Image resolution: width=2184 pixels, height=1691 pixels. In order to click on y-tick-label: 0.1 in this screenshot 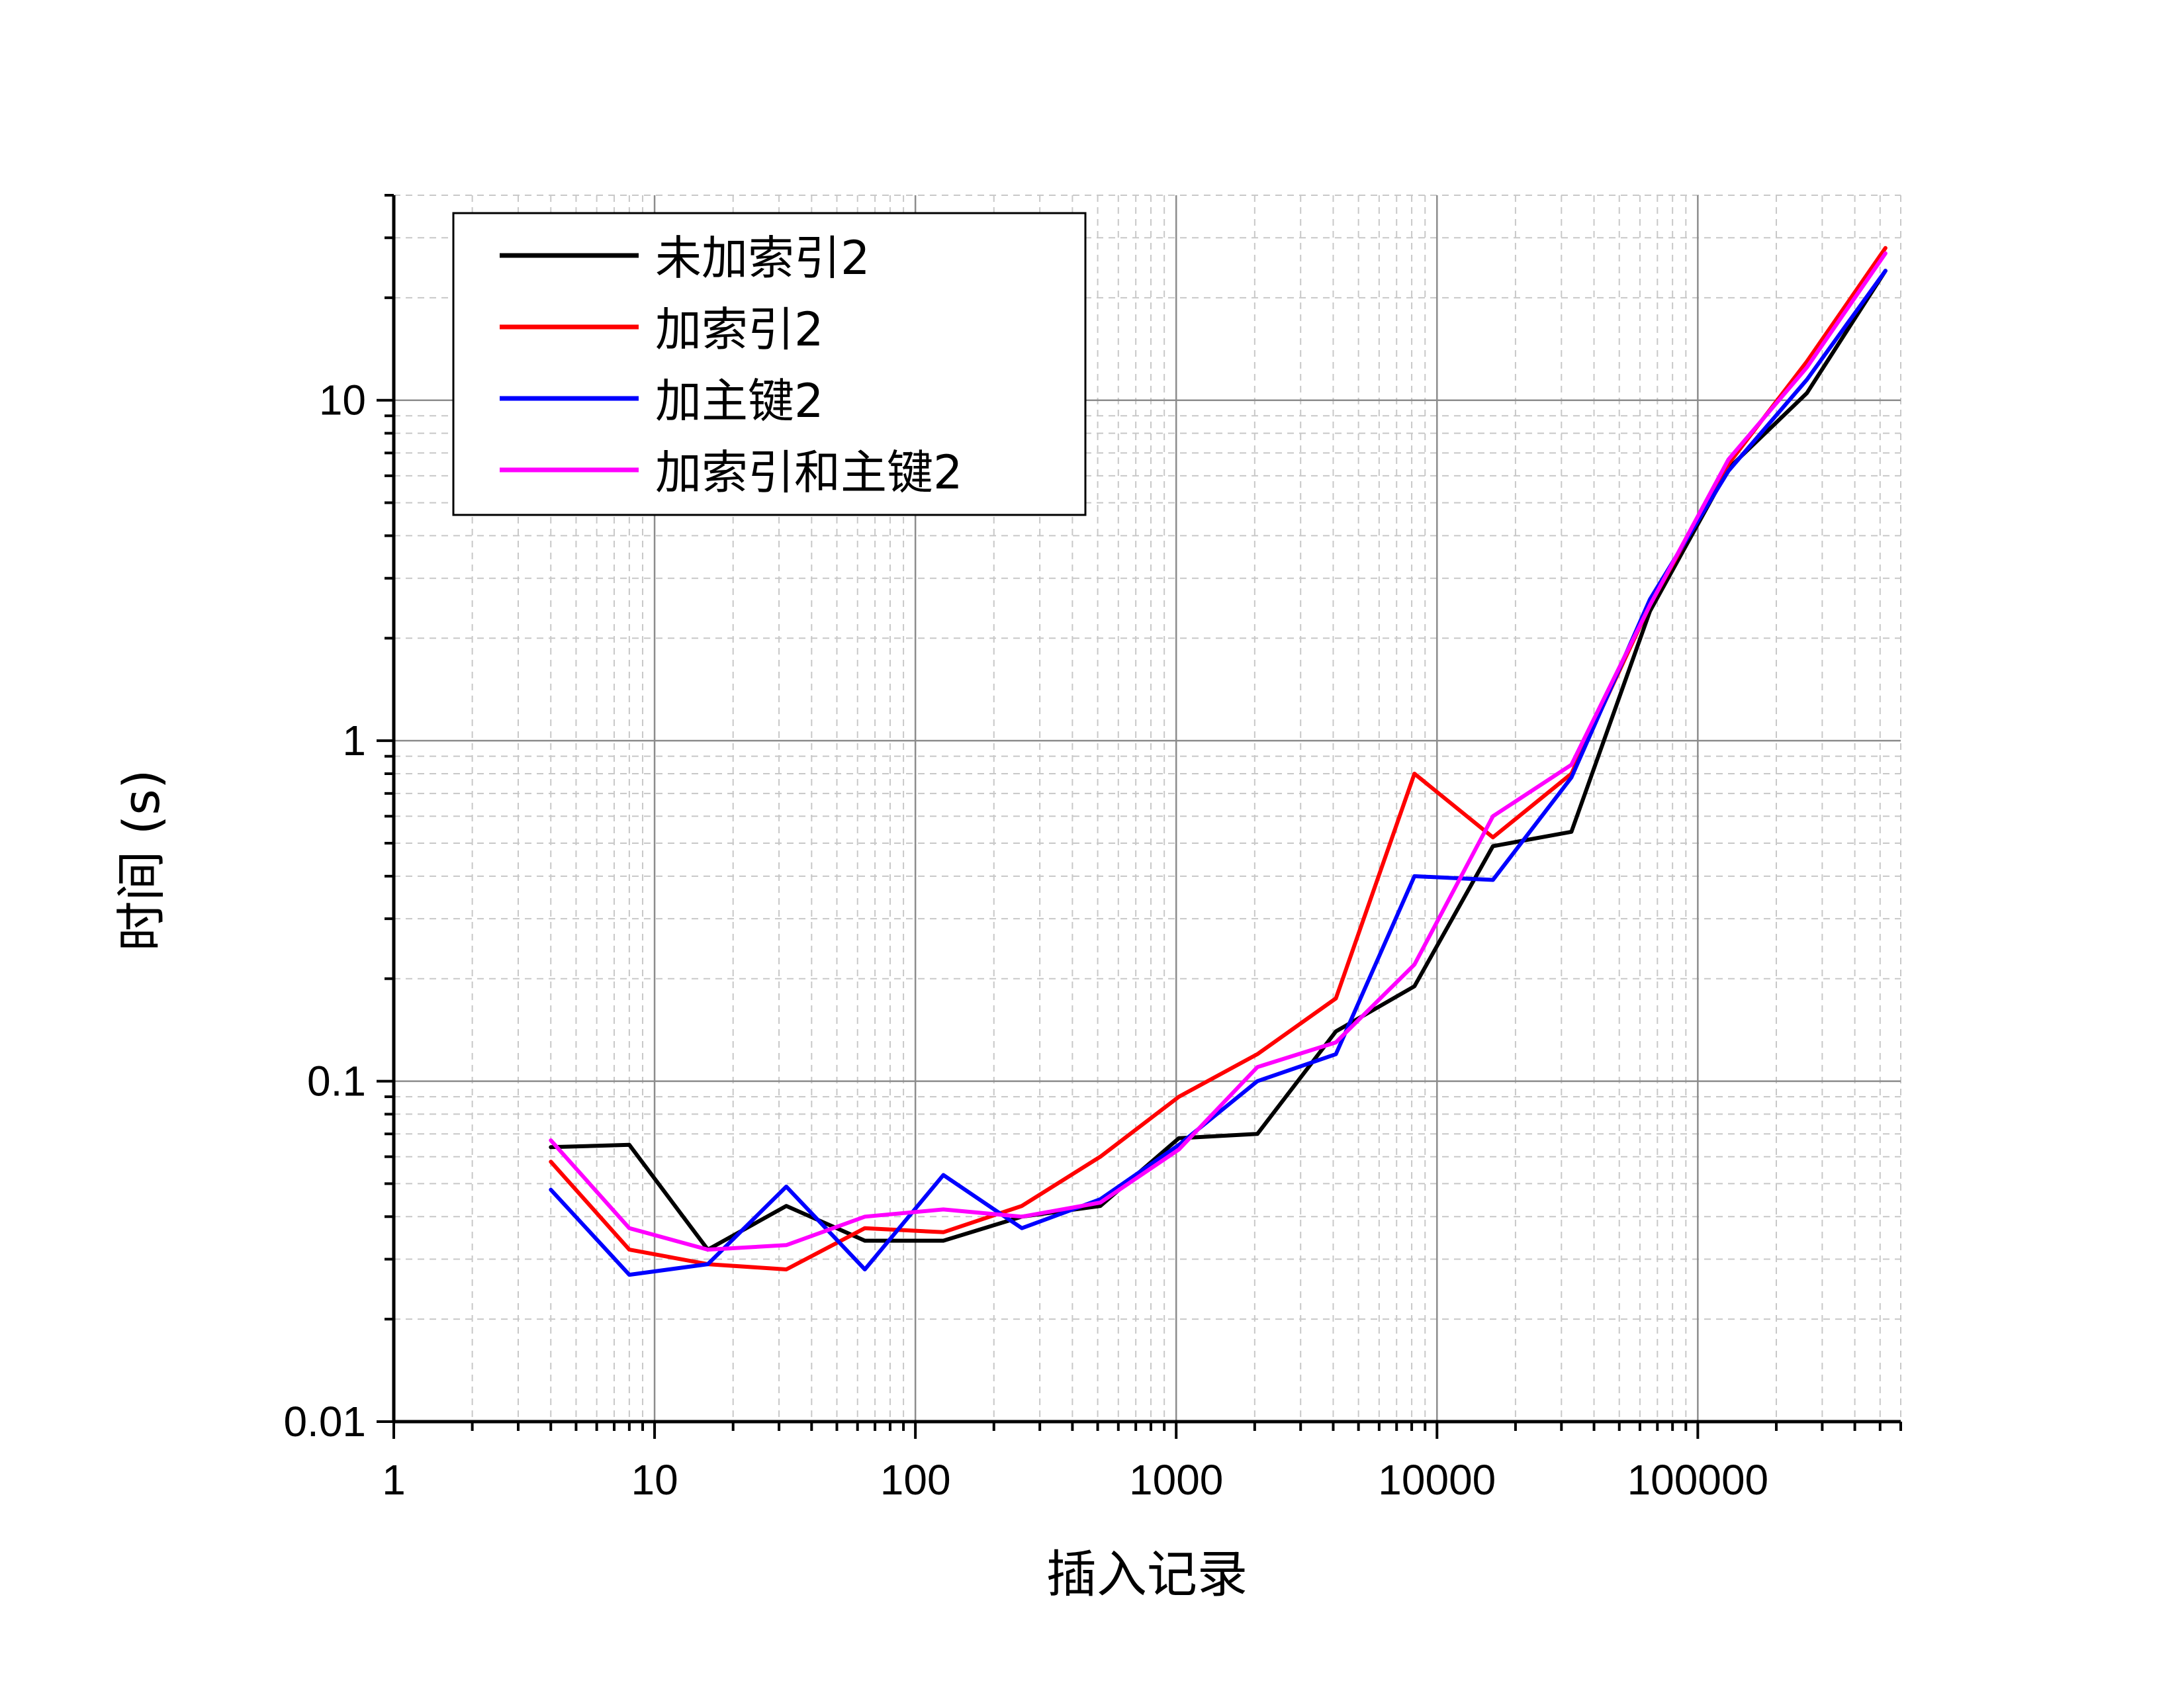, I will do `click(336, 1081)`.